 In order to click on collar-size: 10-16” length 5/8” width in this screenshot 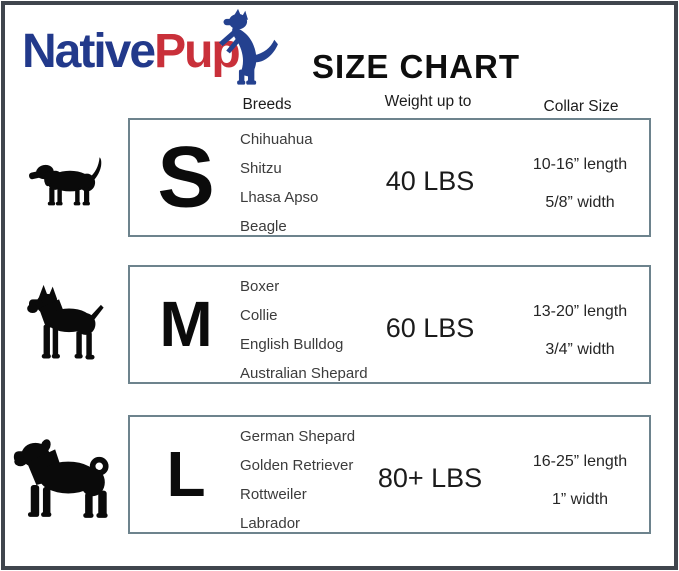, I will do `click(580, 177)`.